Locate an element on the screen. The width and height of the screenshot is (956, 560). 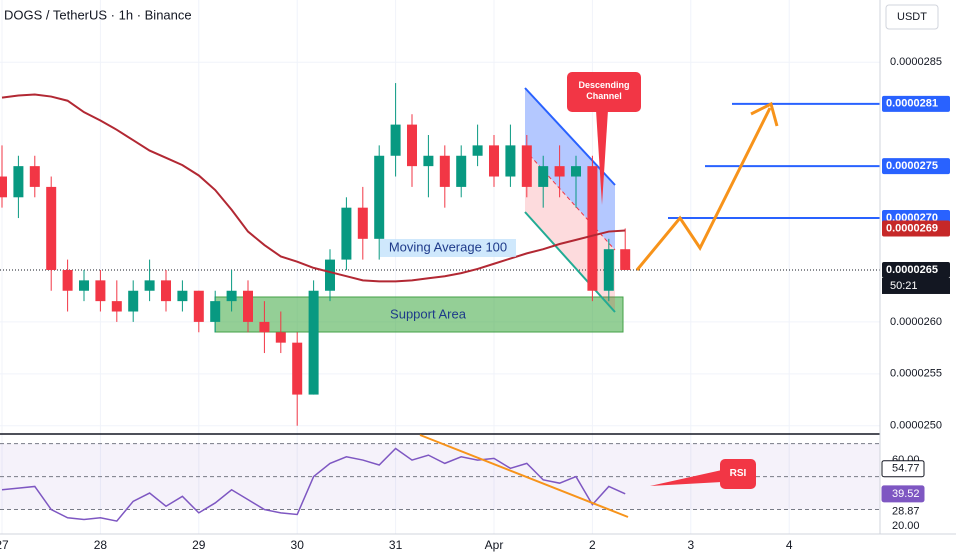
ma-label-bg is located at coordinates (448, 248).